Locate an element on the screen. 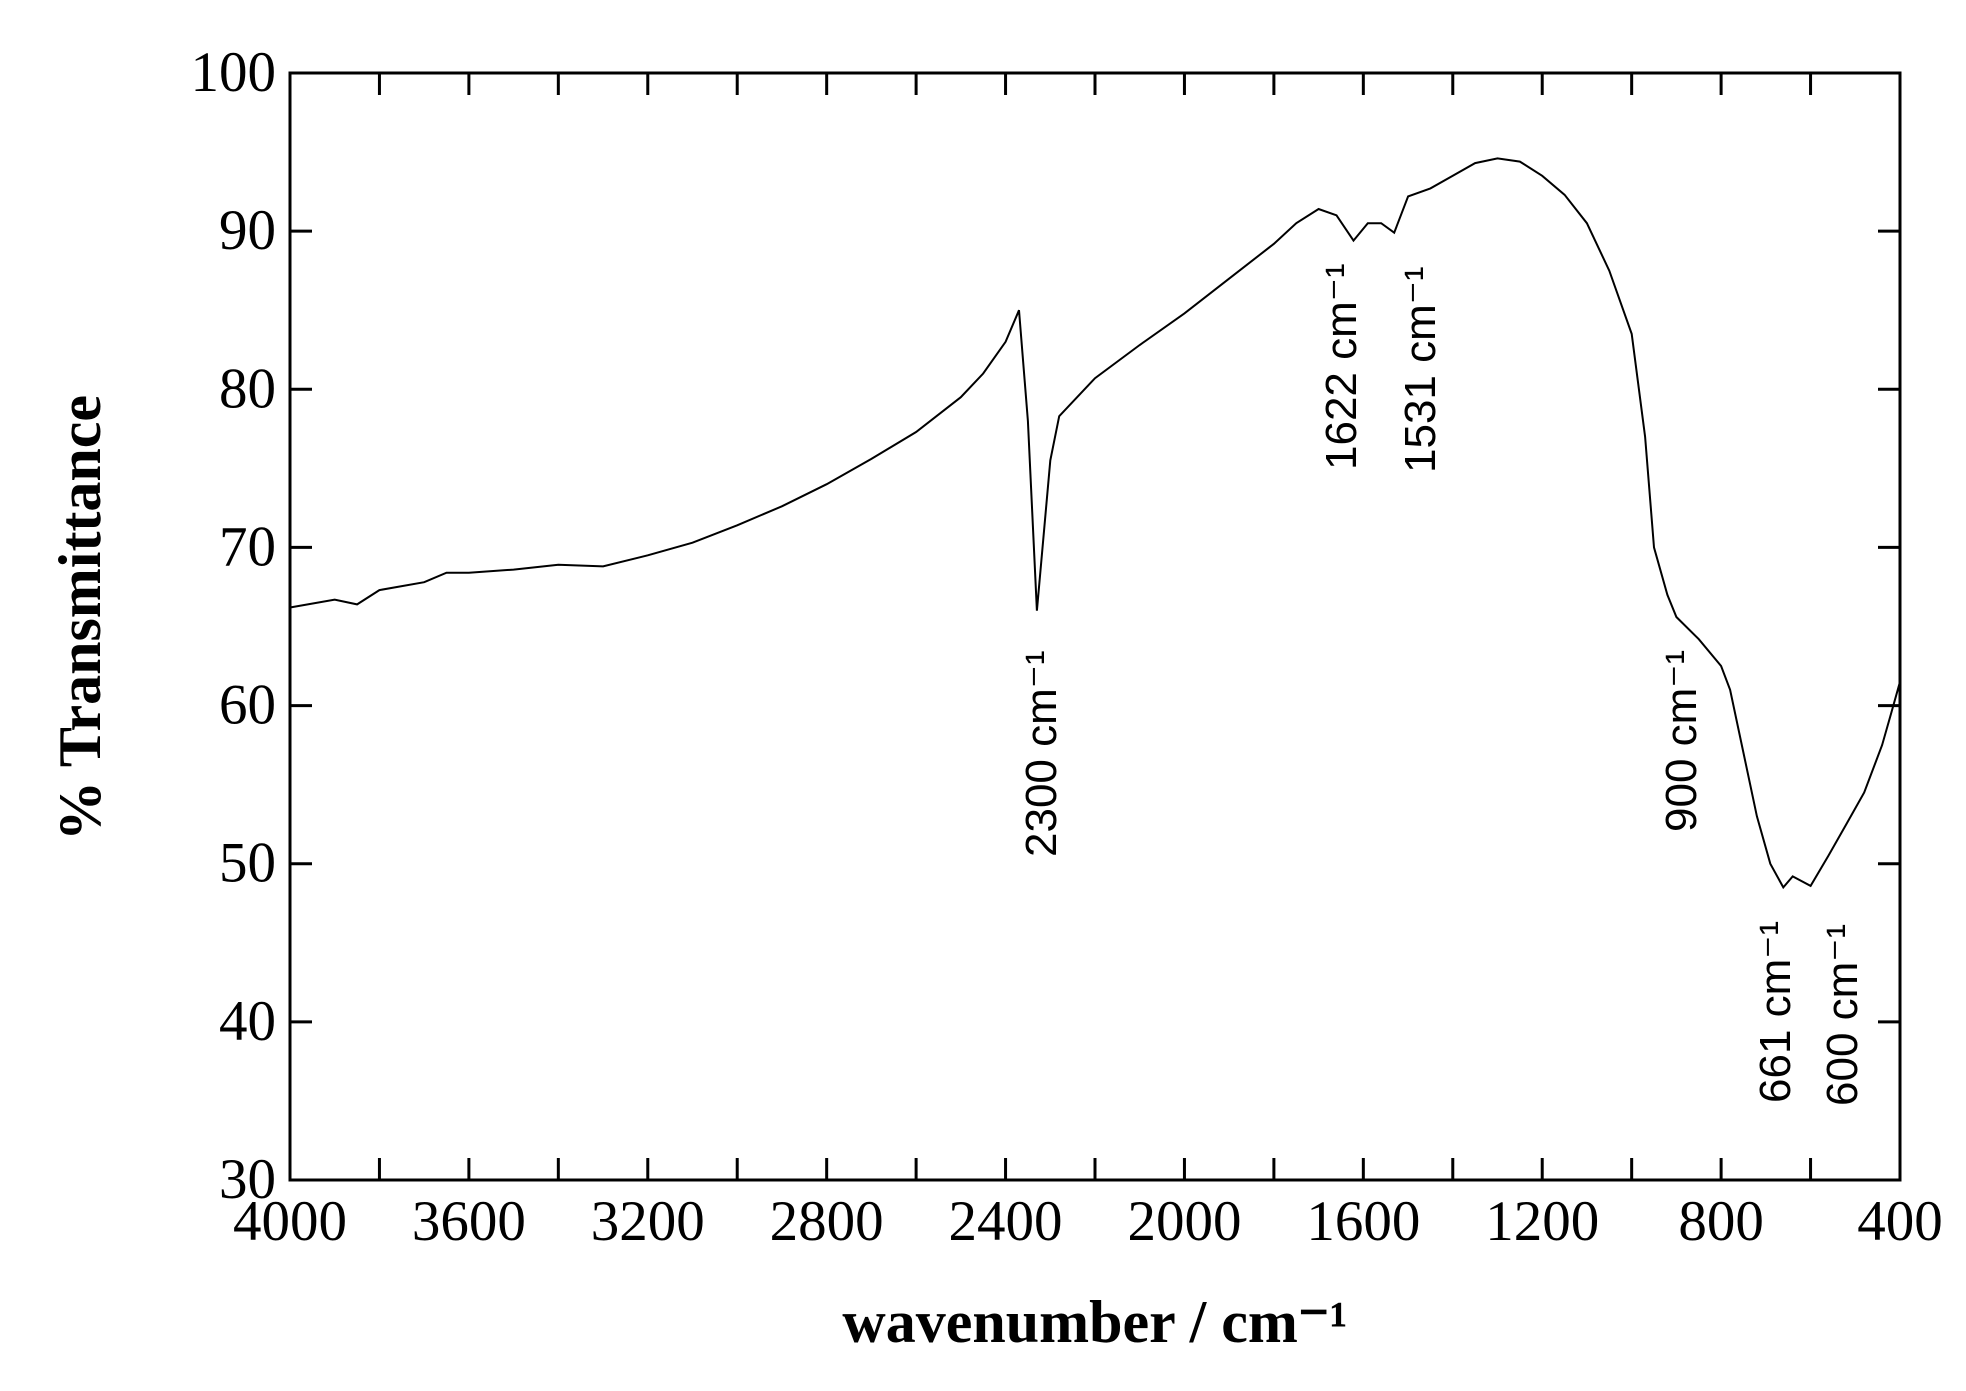 This screenshot has width=1966, height=1391. y-tick-label: 80 is located at coordinates (247, 388).